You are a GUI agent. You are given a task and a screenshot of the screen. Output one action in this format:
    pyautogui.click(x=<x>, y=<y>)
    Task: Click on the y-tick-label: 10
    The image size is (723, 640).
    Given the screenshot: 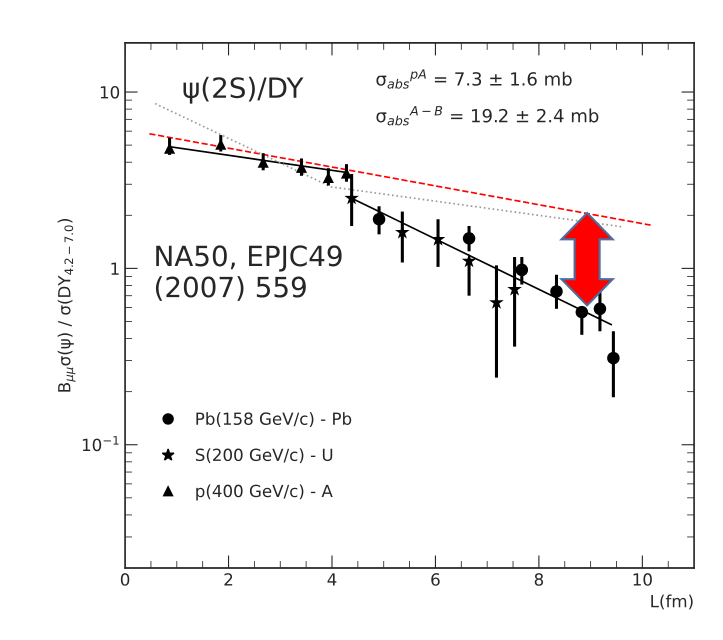 What is the action you would take?
    pyautogui.click(x=110, y=92)
    